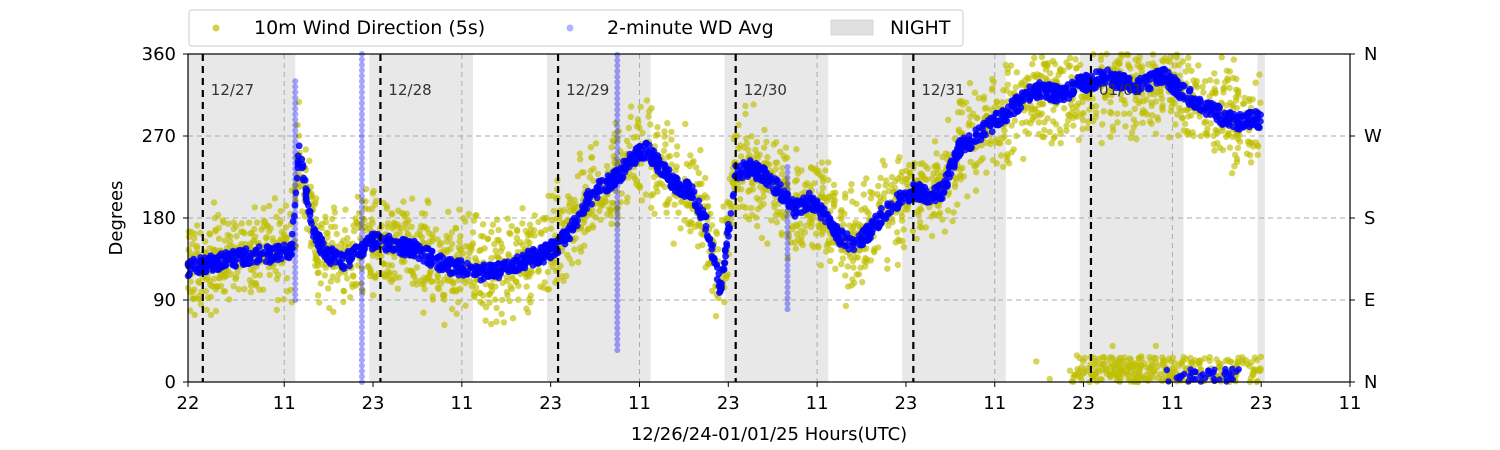 Image resolution: width=1500 pixels, height=450 pixels. What do you see at coordinates (1224, 374) in the screenshot?
I see `point-2min-wrap` at bounding box center [1224, 374].